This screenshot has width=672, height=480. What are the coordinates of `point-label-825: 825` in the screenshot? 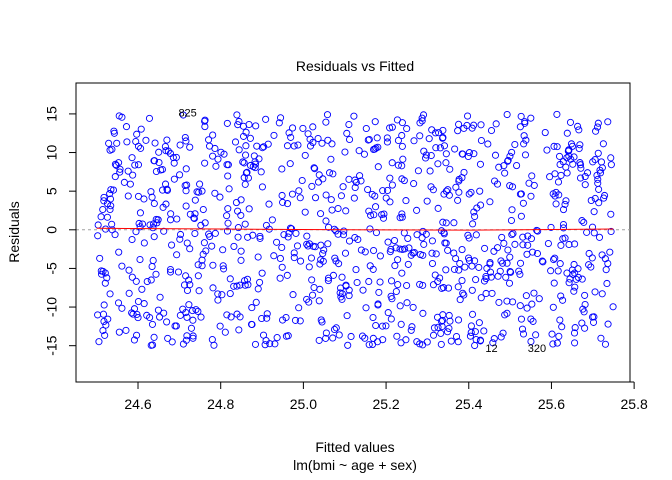 It's located at (187, 113).